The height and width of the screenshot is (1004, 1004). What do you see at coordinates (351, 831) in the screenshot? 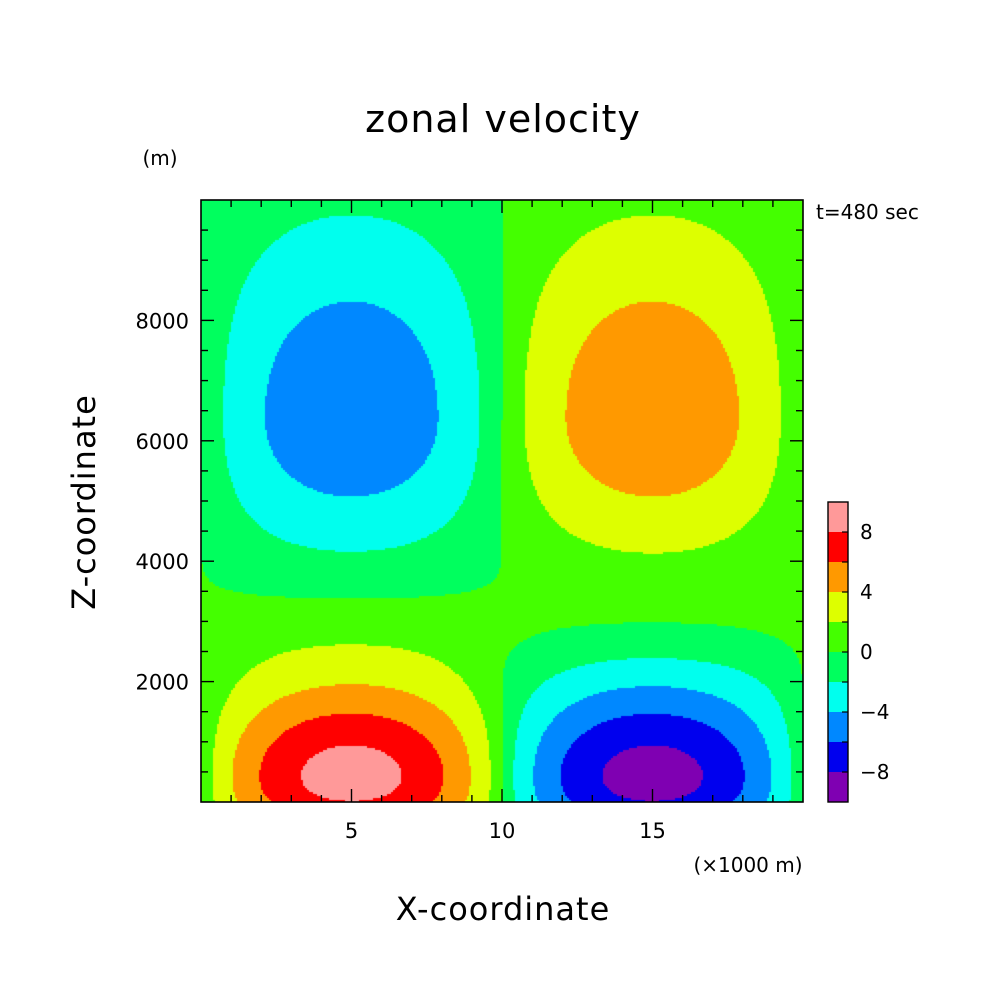
I see `x-tick-label: 5` at bounding box center [351, 831].